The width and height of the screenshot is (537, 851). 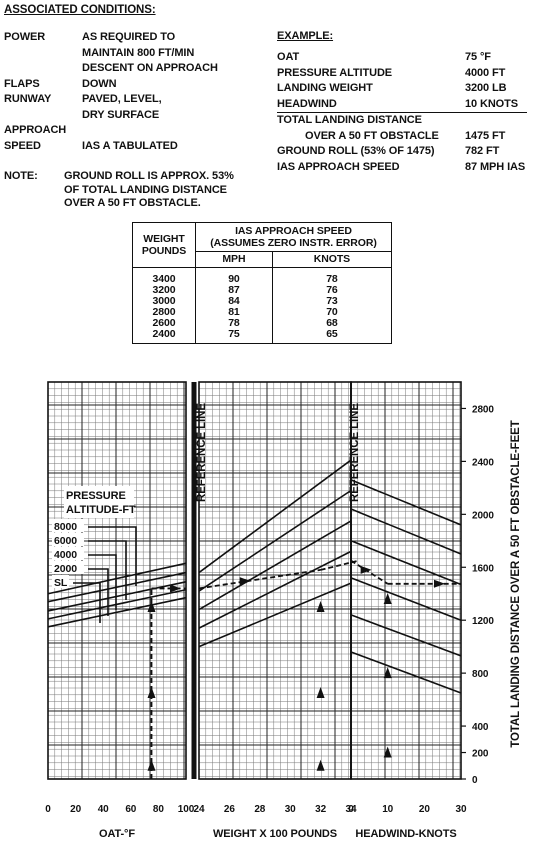 I want to click on condition-label: POWER, so click(x=25, y=37).